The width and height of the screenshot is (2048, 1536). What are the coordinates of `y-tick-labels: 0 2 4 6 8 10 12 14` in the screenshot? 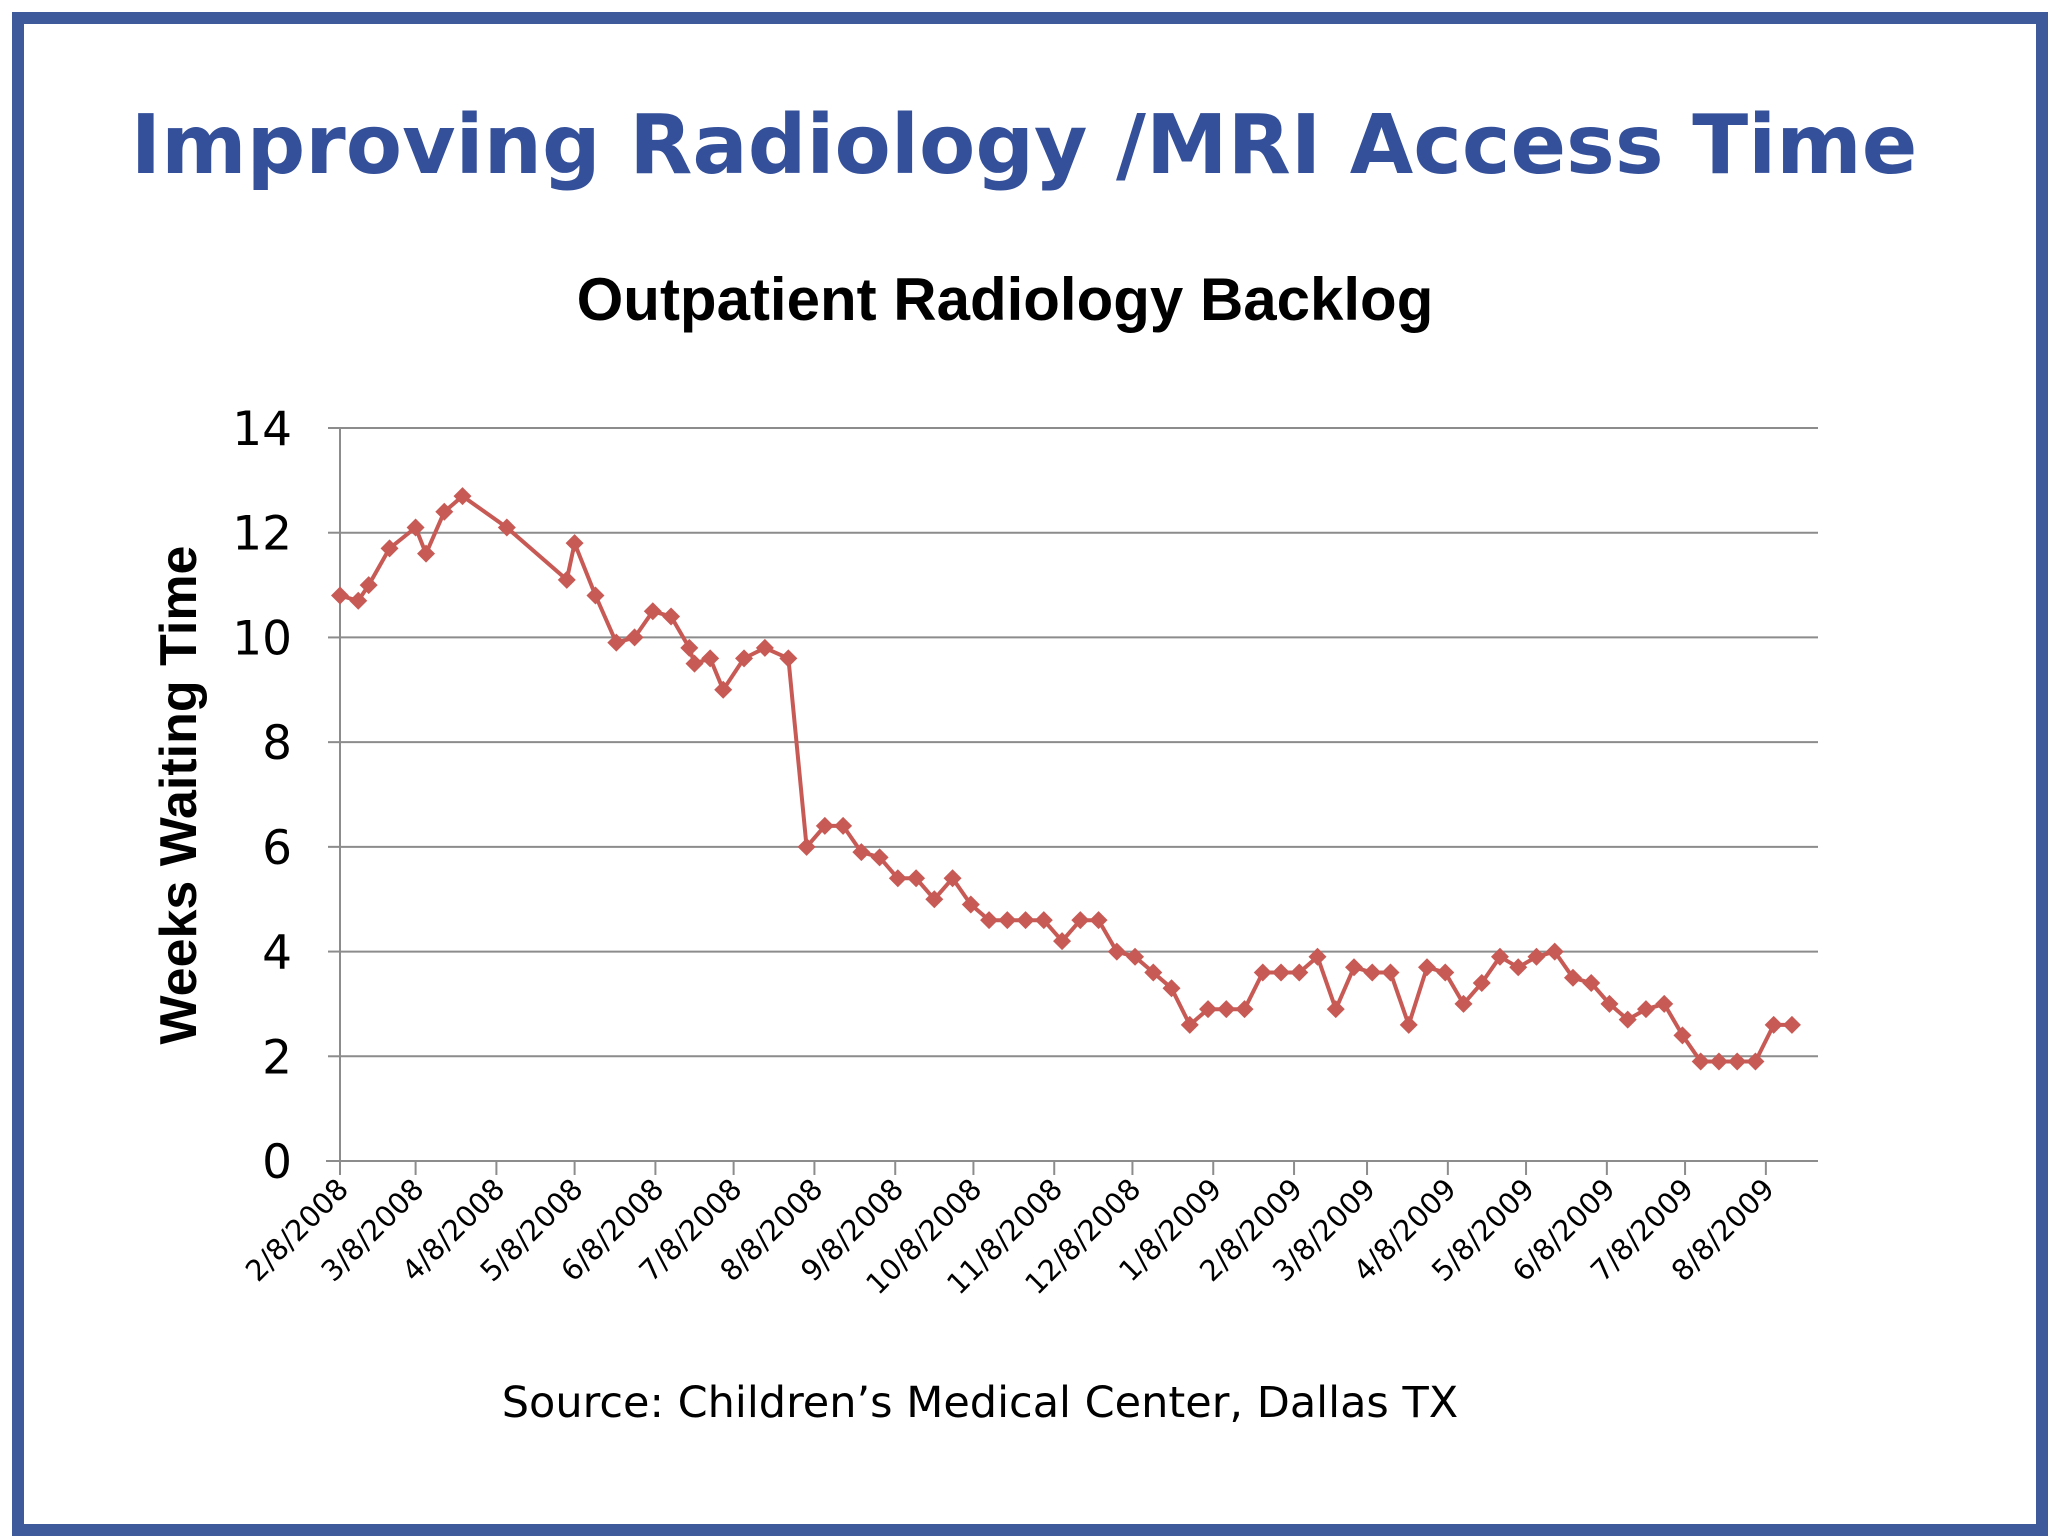 It's located at (262, 796).